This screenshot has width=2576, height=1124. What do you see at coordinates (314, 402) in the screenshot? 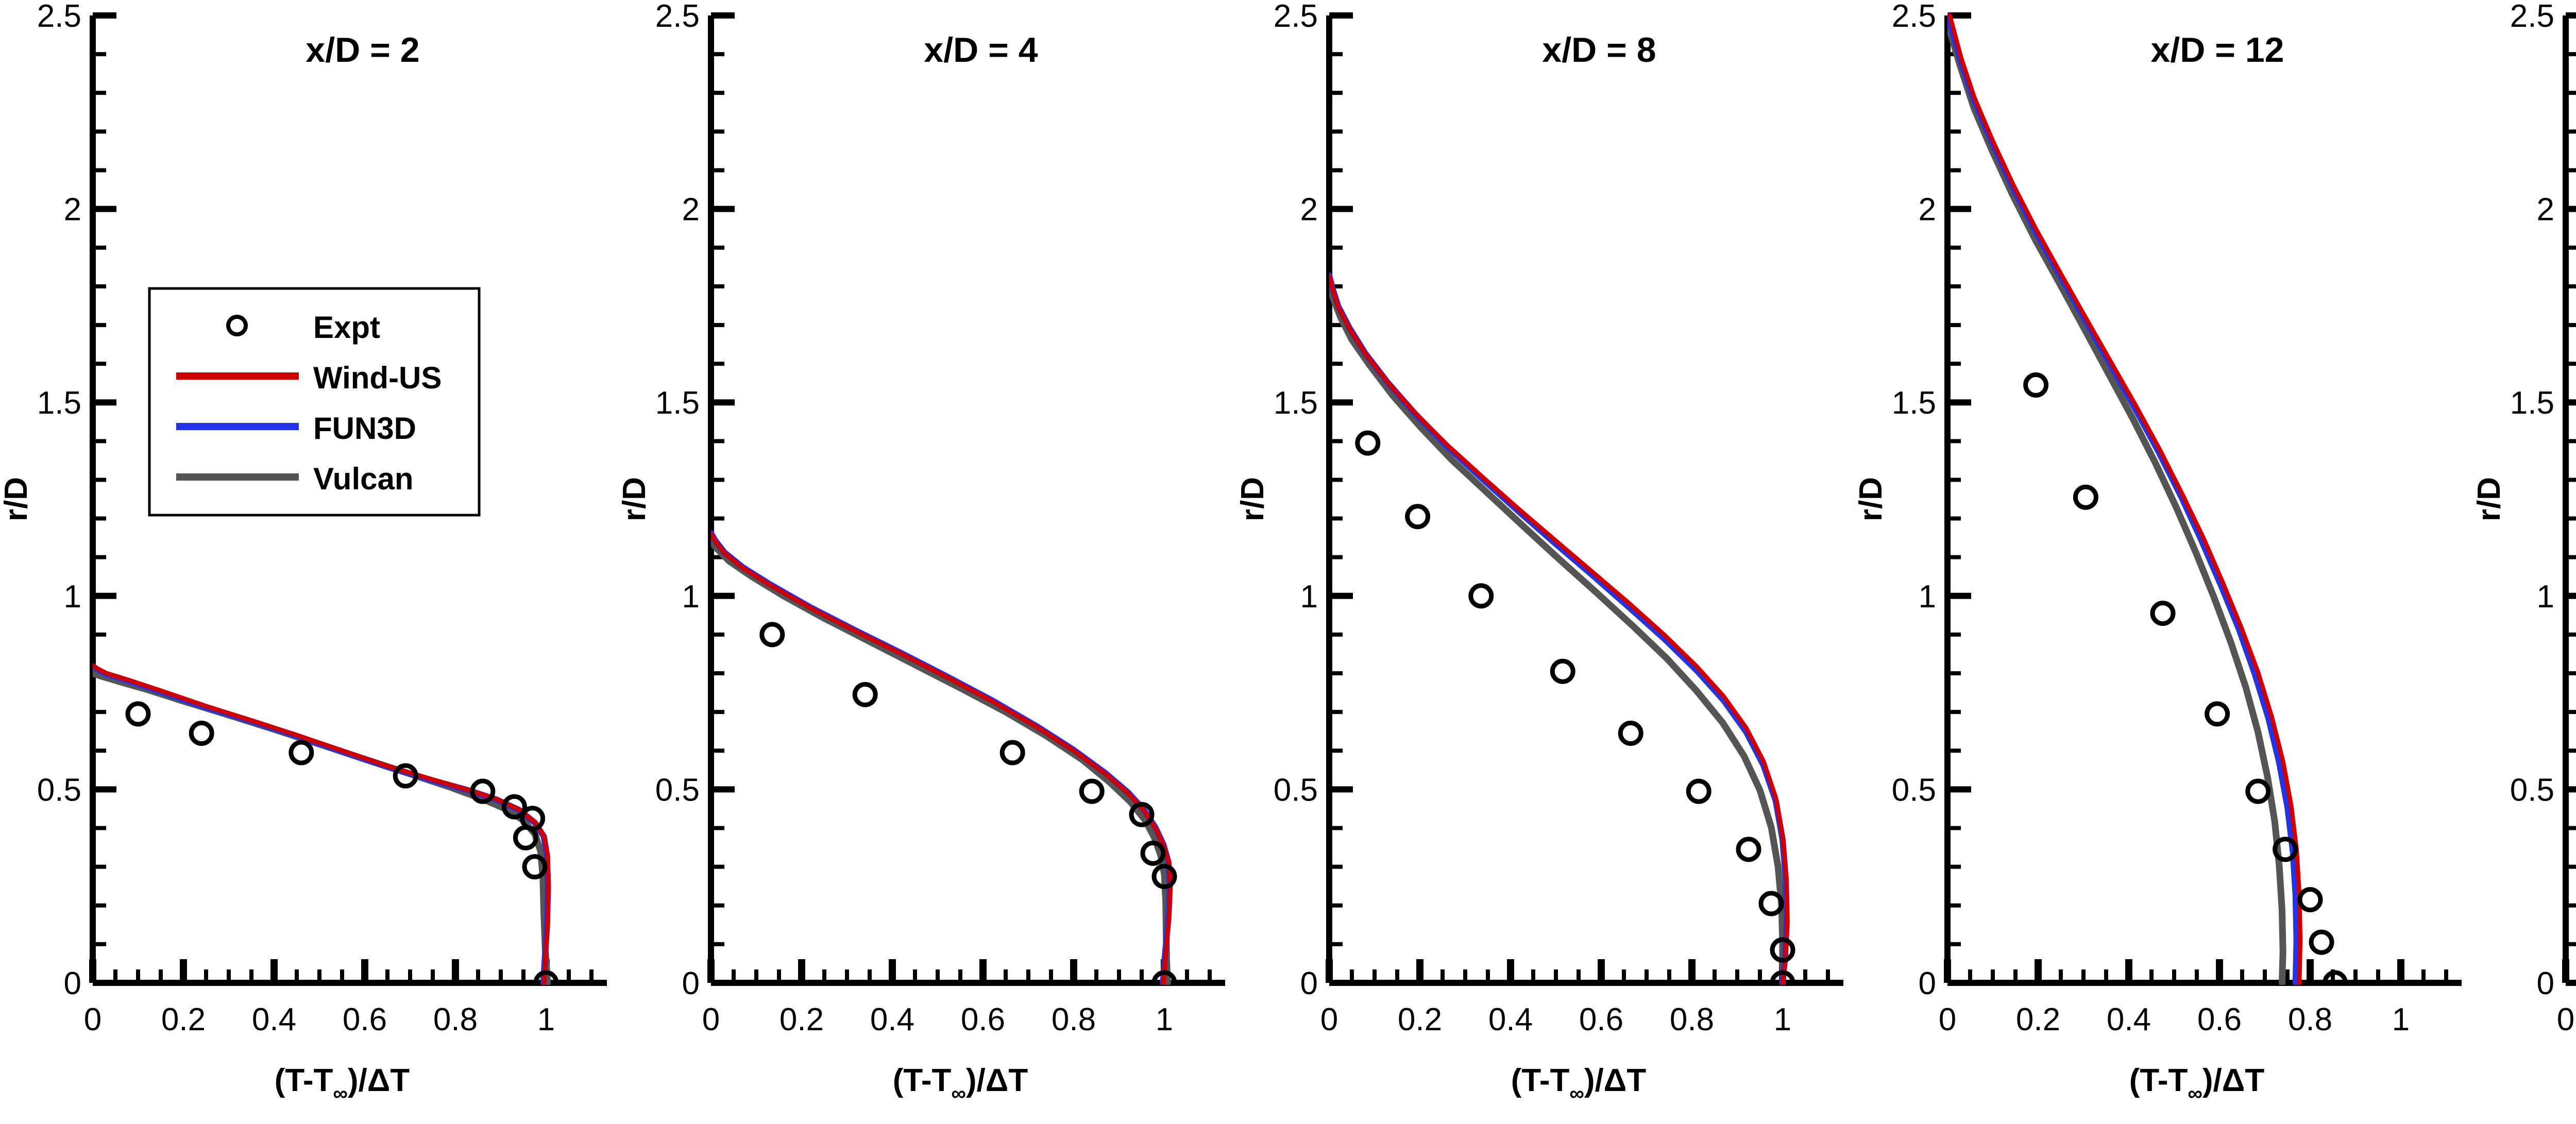
I see `legend: Expt Wind-US FUN3D Vulcan` at bounding box center [314, 402].